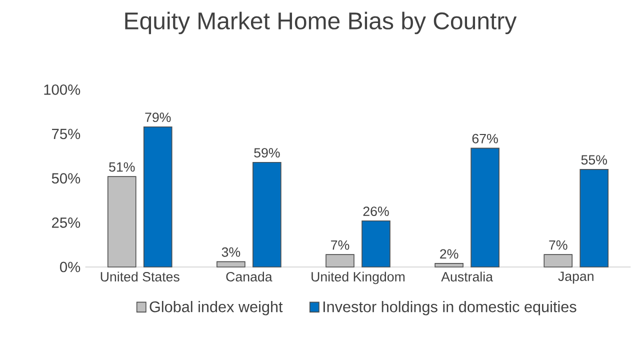 This screenshot has width=640, height=343. I want to click on x-tick-label: Japan, so click(576, 278).